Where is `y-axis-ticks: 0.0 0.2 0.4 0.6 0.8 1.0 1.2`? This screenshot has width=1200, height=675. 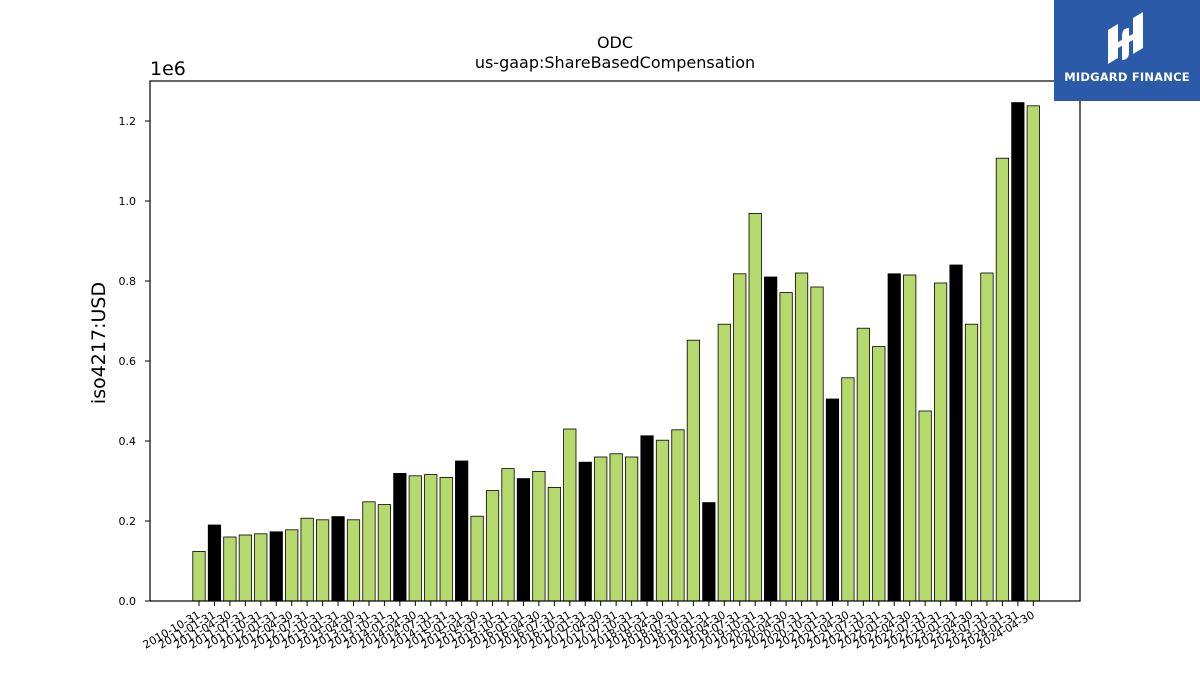
y-axis-ticks: 0.0 0.2 0.4 0.6 0.8 1.0 1.2 is located at coordinates (134, 361).